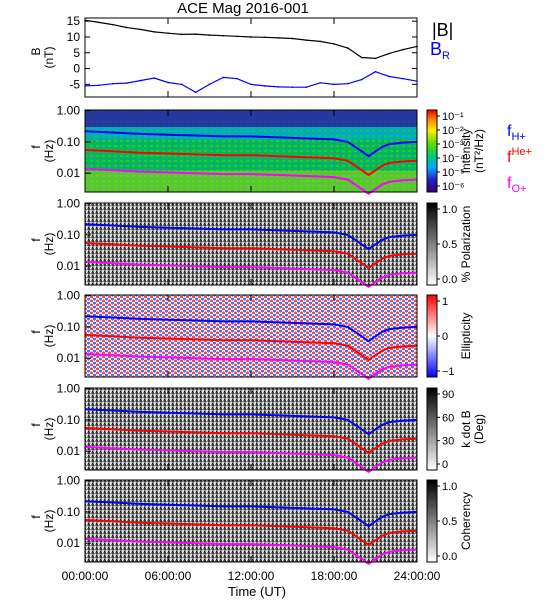 This screenshot has height=600, width=550. What do you see at coordinates (479, 151) in the screenshot?
I see `colorbar-unit: (nT²/Hz)` at bounding box center [479, 151].